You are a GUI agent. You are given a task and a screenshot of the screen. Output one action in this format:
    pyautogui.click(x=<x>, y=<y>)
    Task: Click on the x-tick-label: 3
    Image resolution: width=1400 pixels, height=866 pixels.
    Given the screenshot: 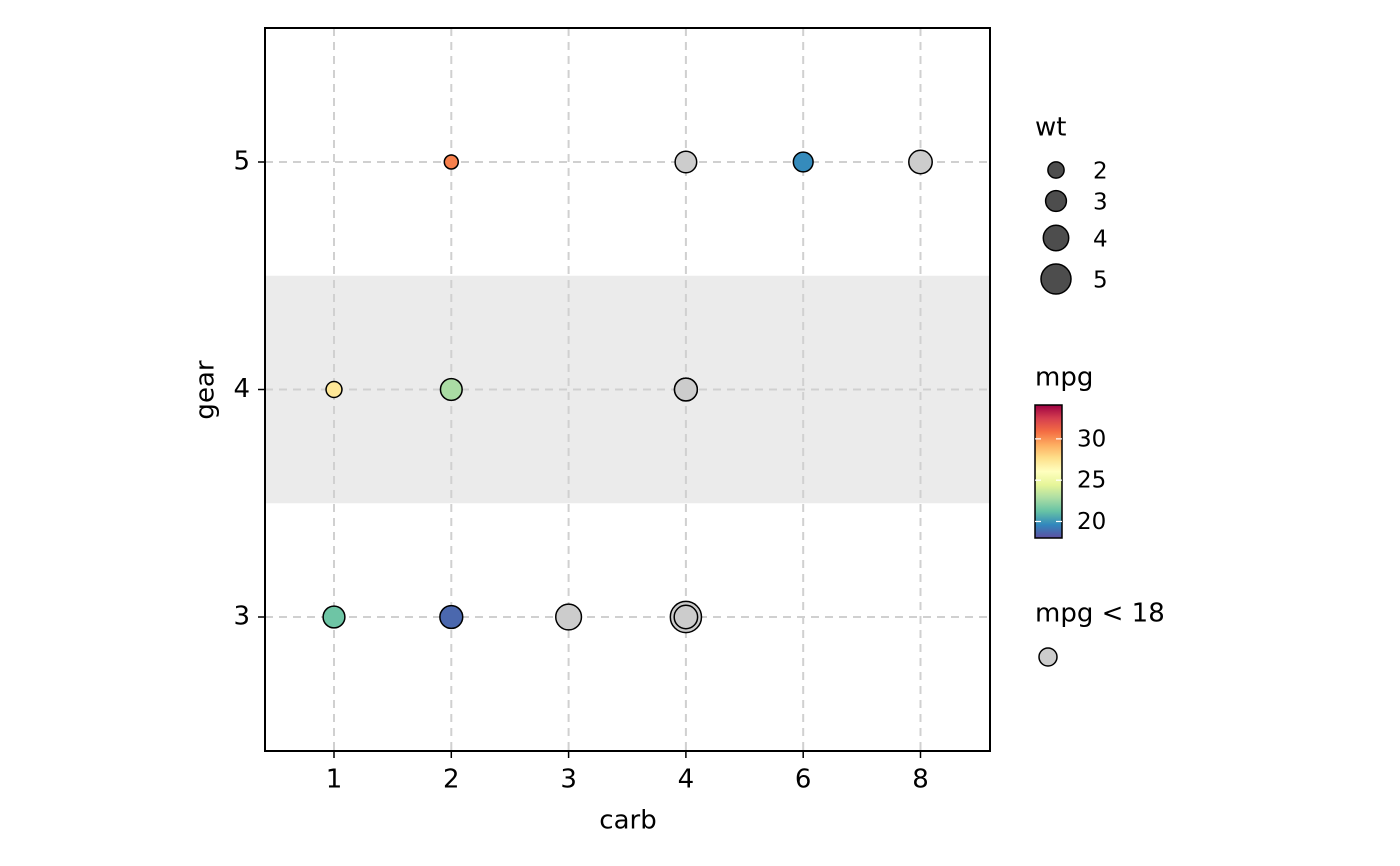 What is the action you would take?
    pyautogui.click(x=568, y=780)
    